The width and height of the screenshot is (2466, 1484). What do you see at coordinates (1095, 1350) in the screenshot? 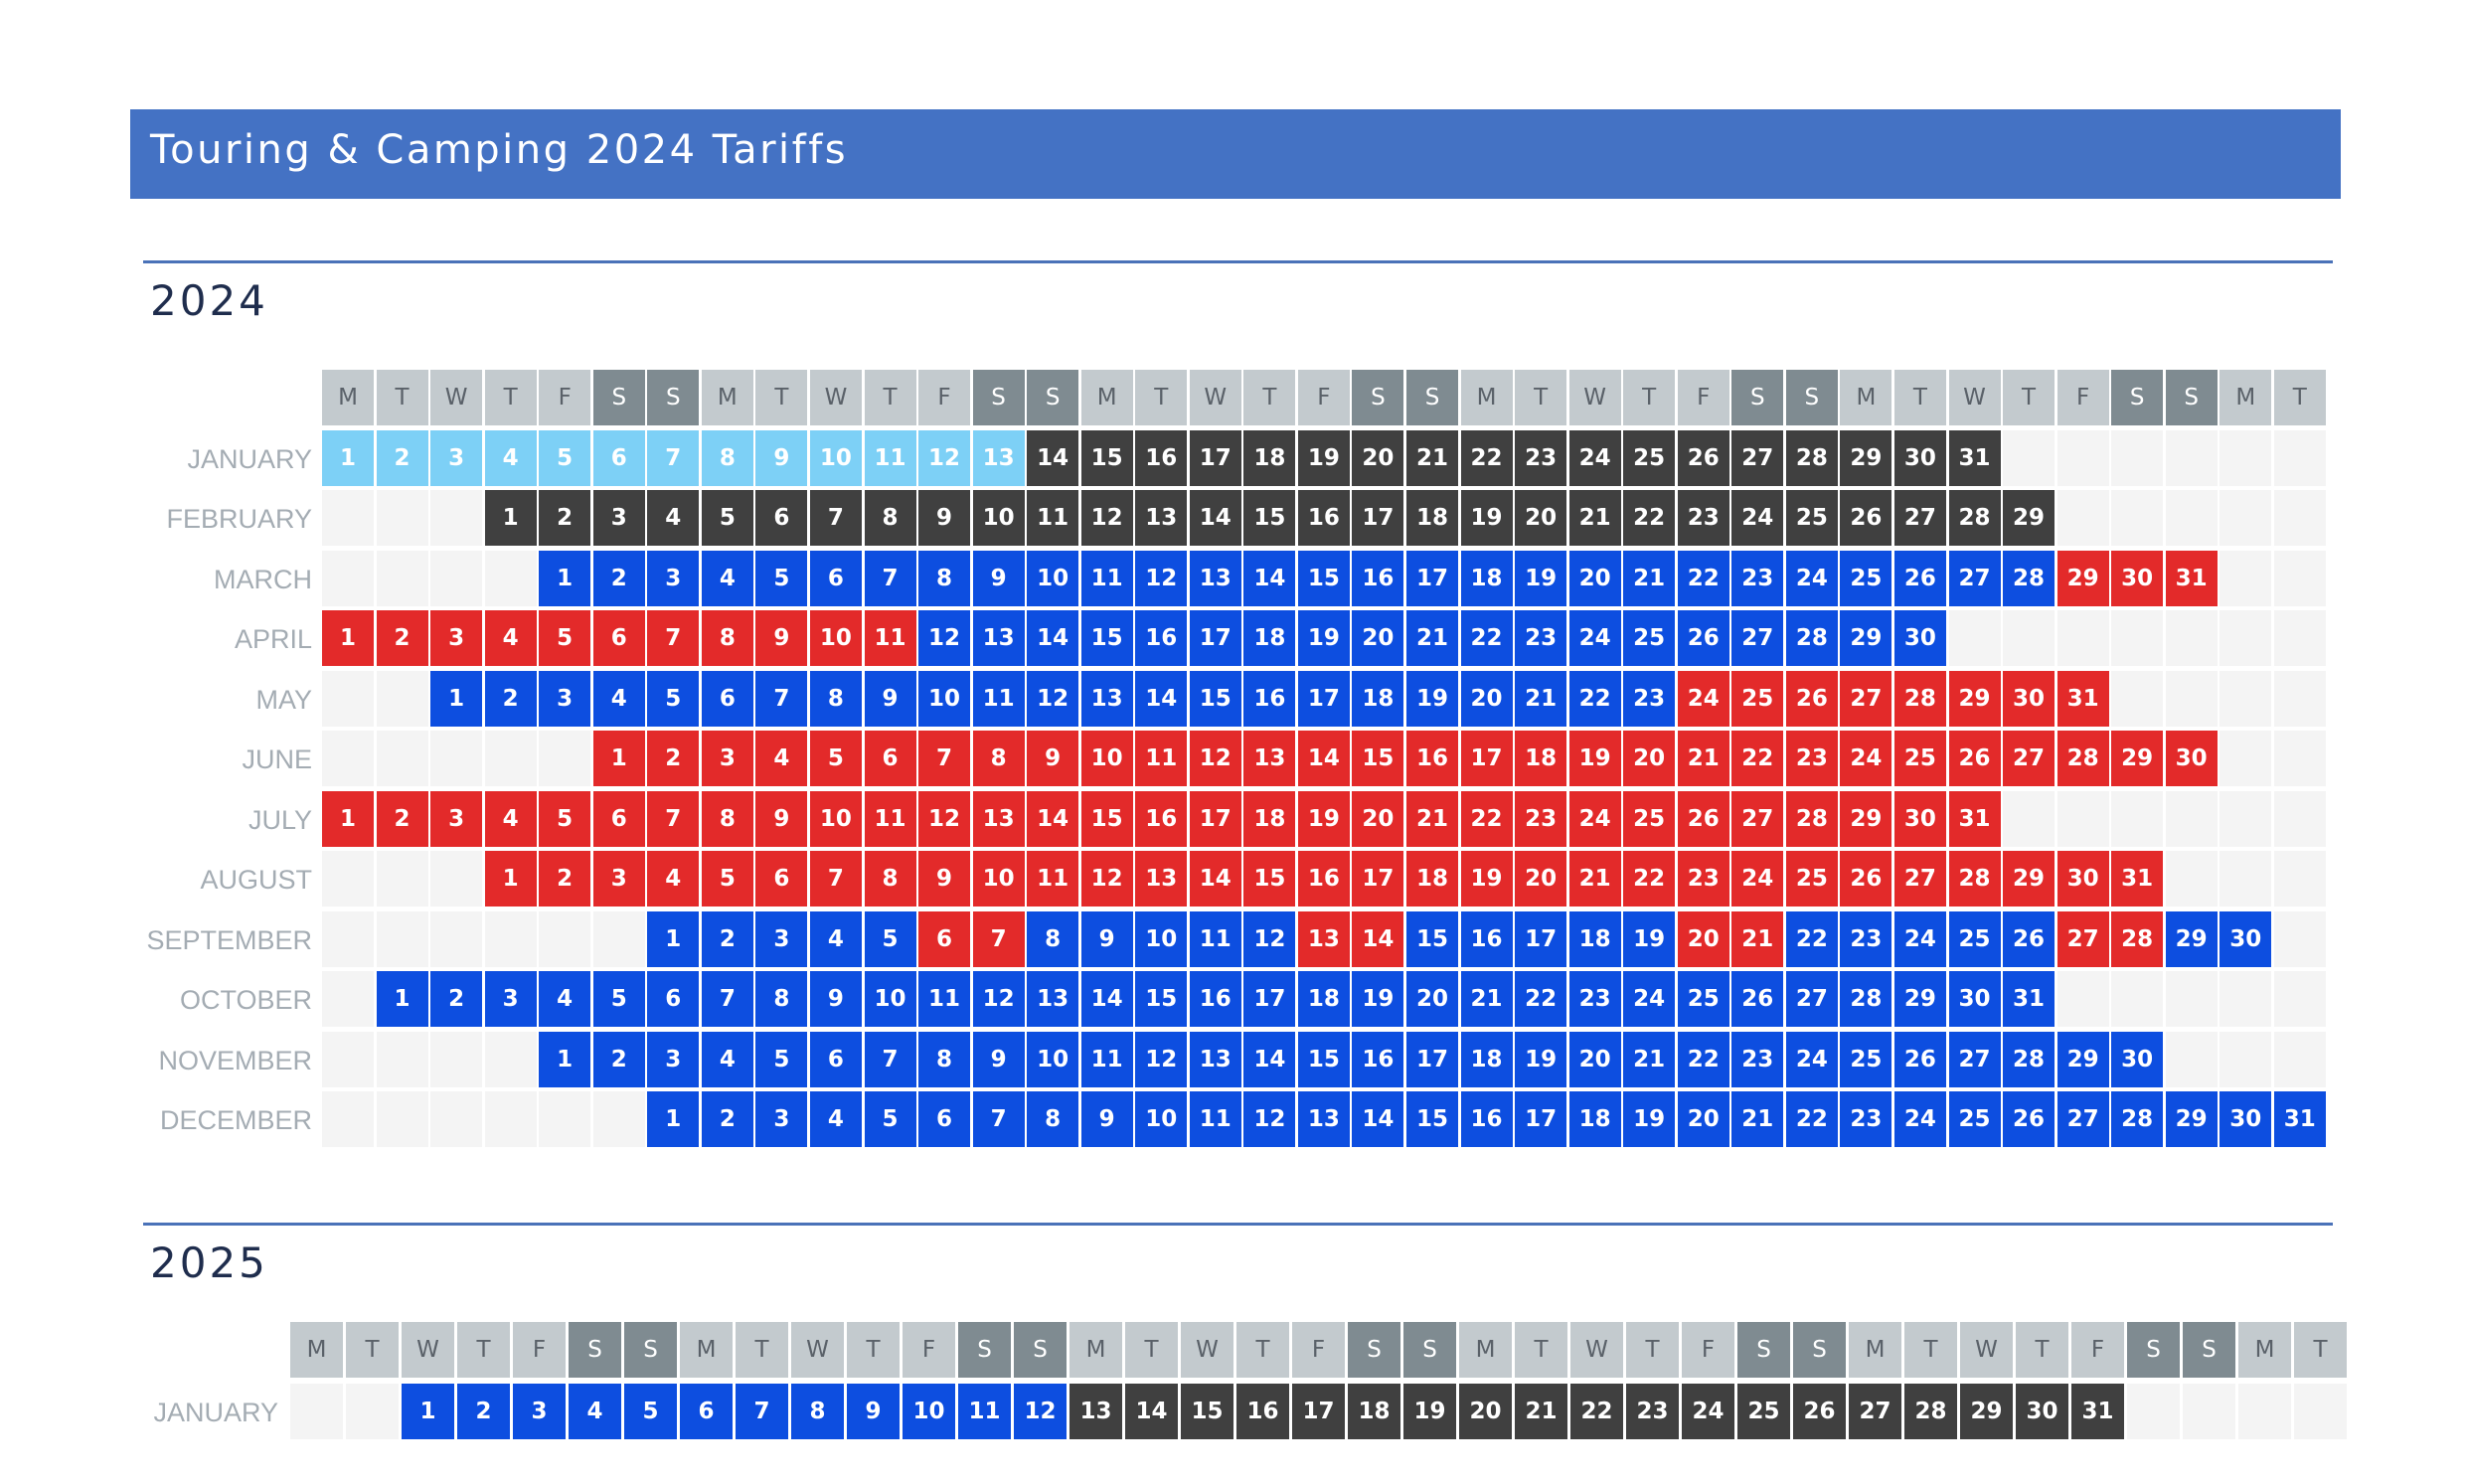
I see `weekday-header: M` at bounding box center [1095, 1350].